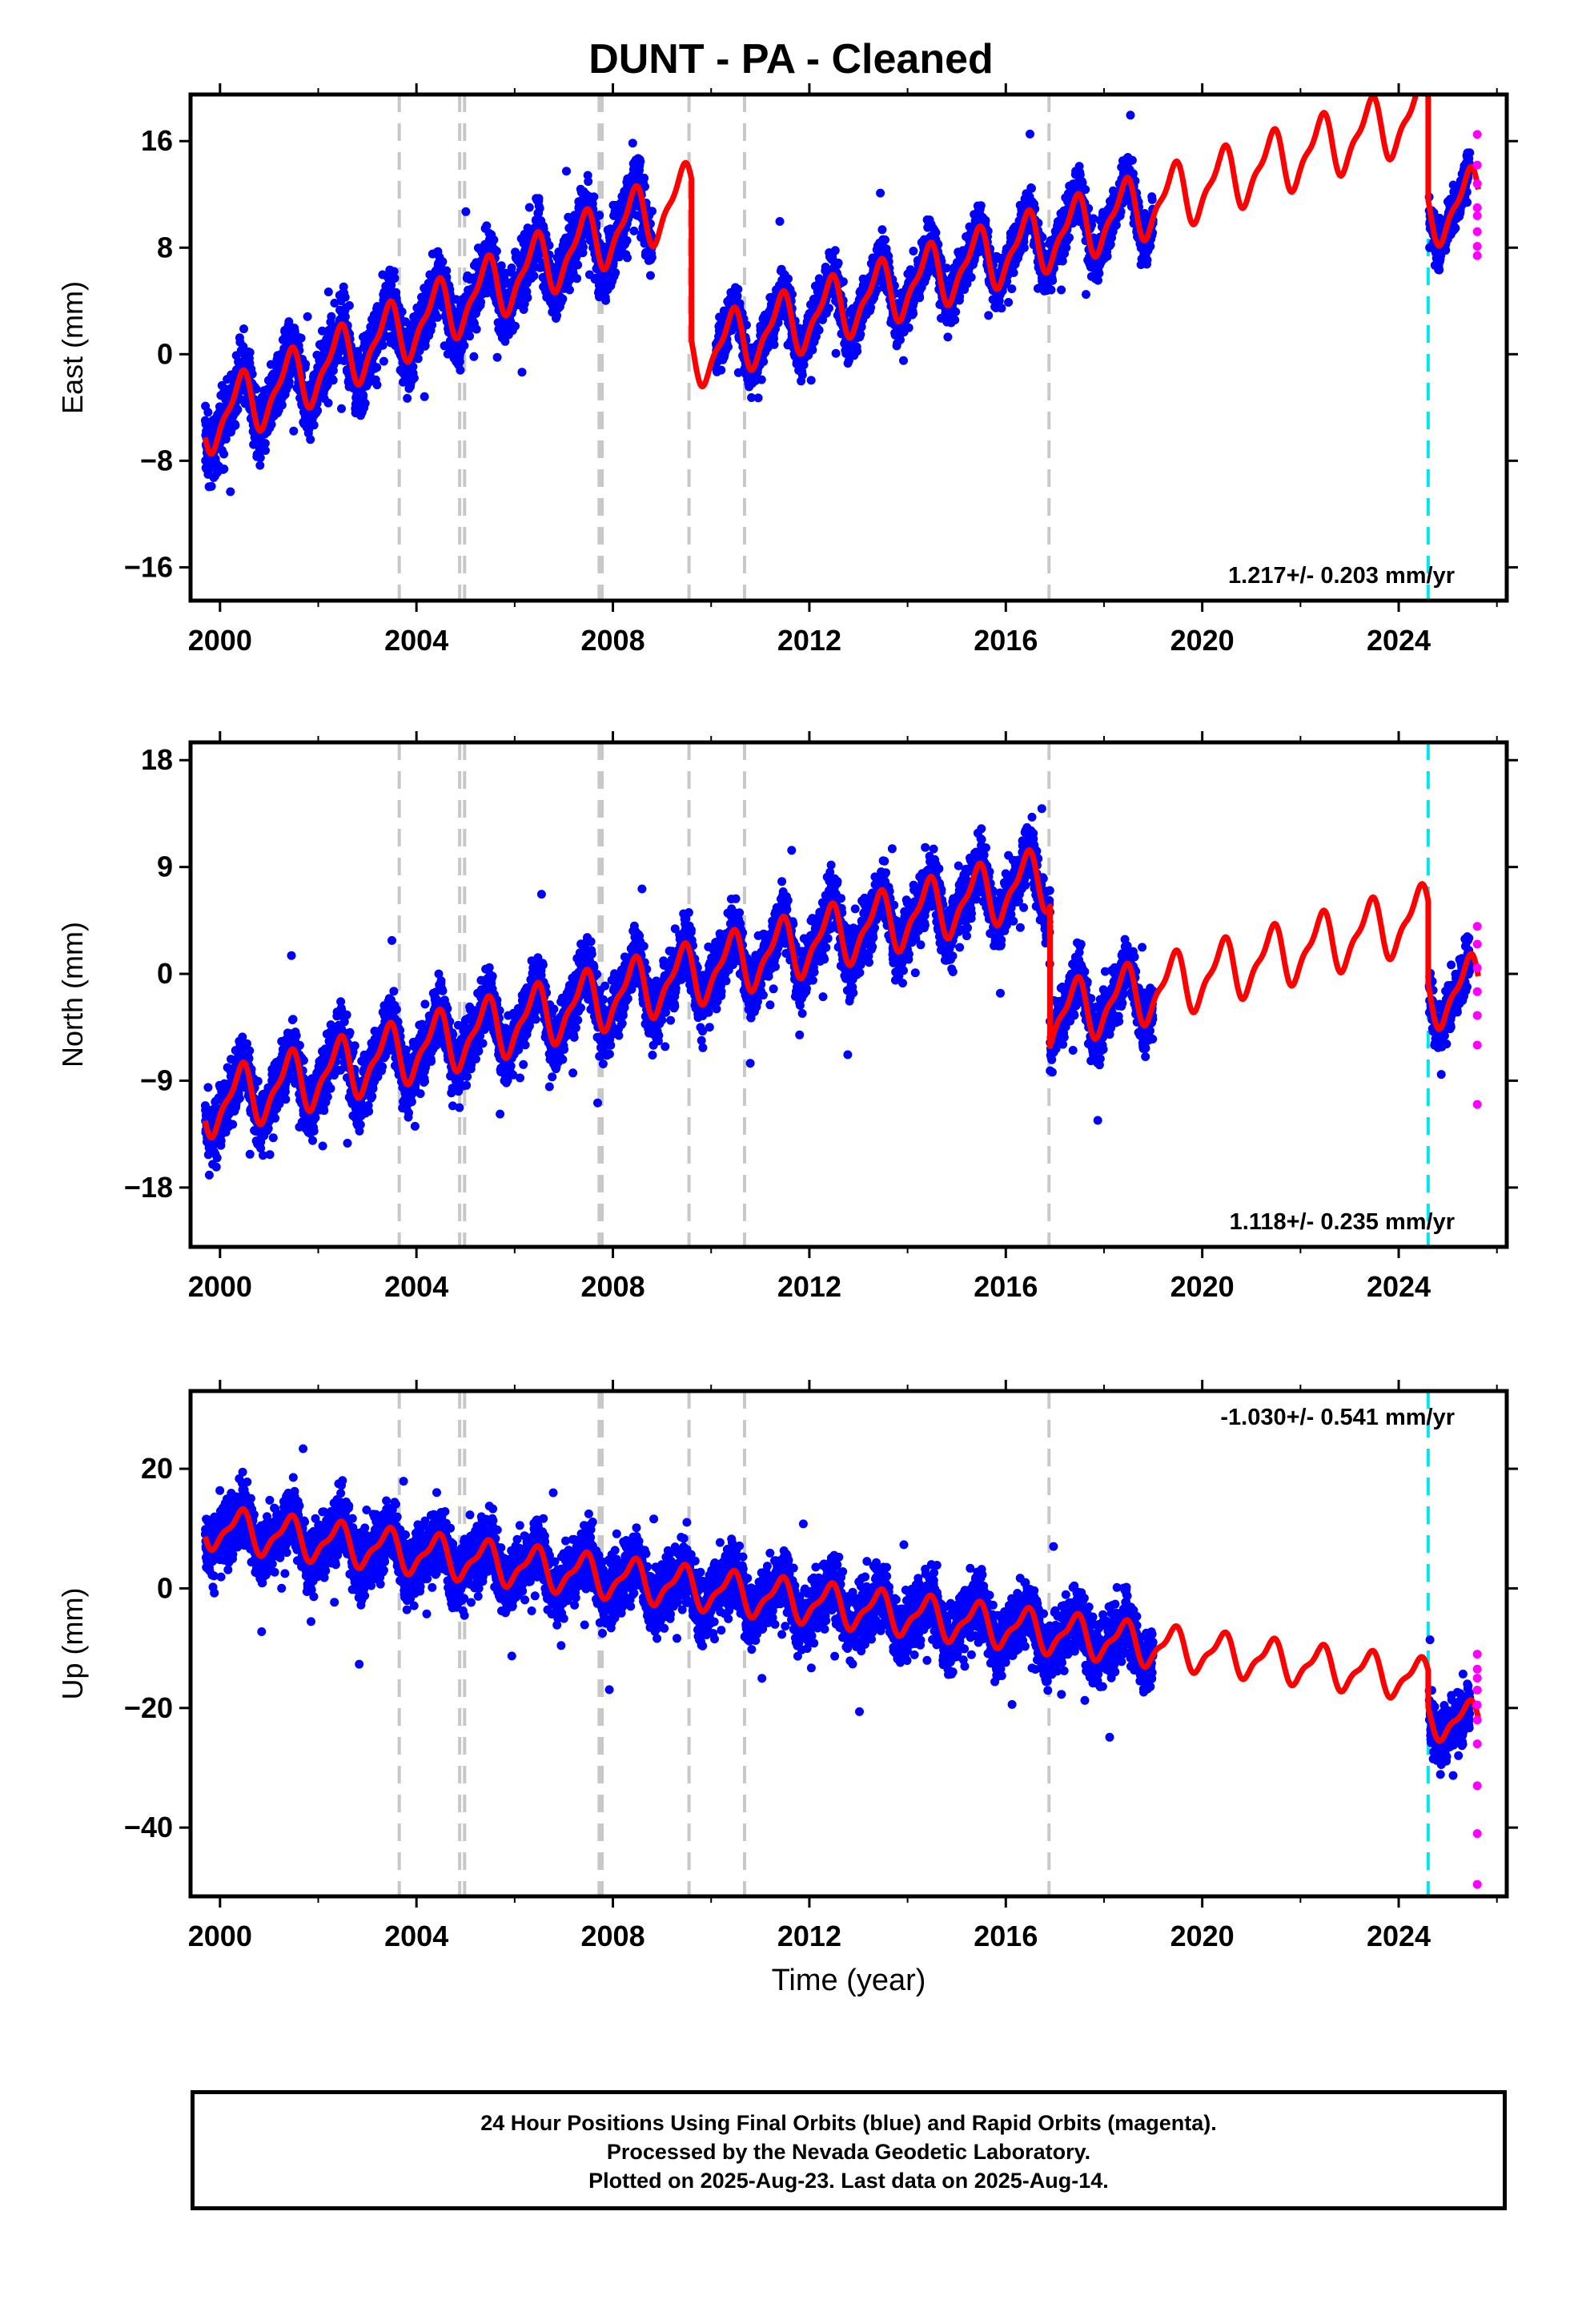  I want to click on y-tick-label: 20, so click(157, 1468).